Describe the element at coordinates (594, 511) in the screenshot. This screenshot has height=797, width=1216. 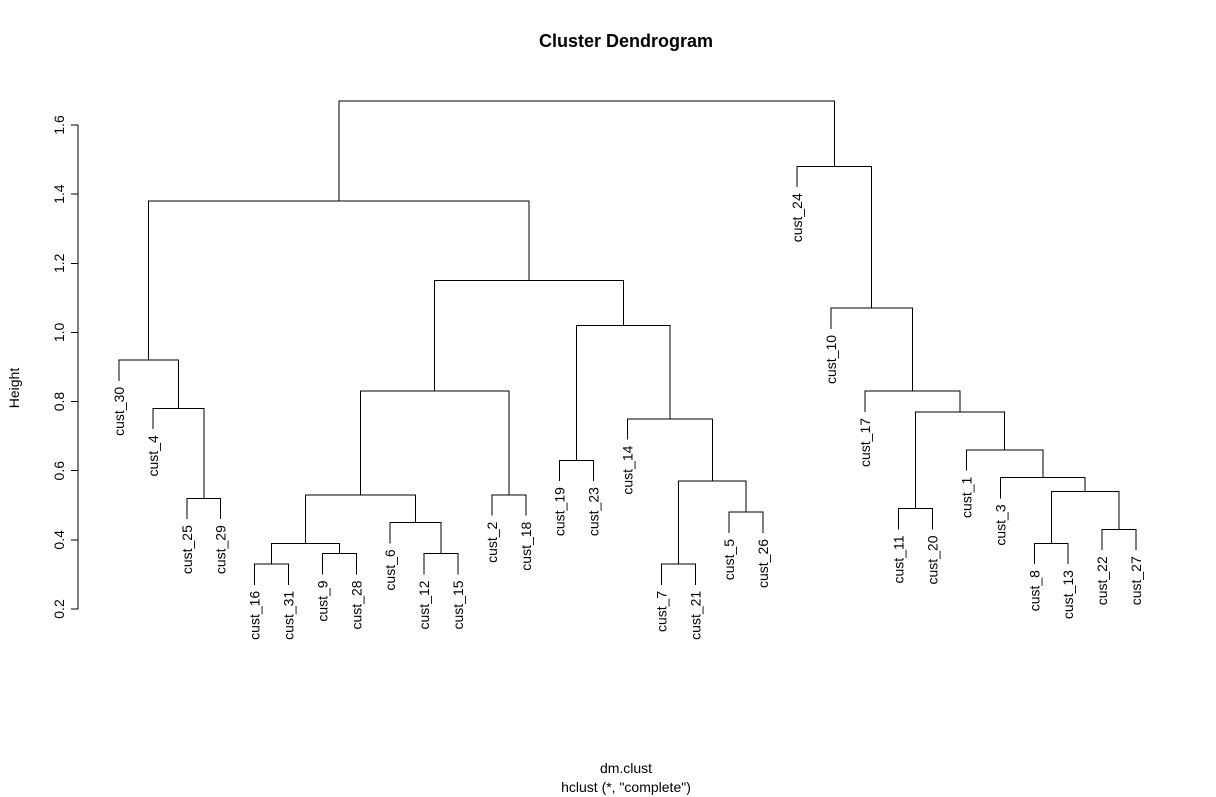
I see `leaf-label: cust_23` at that location.